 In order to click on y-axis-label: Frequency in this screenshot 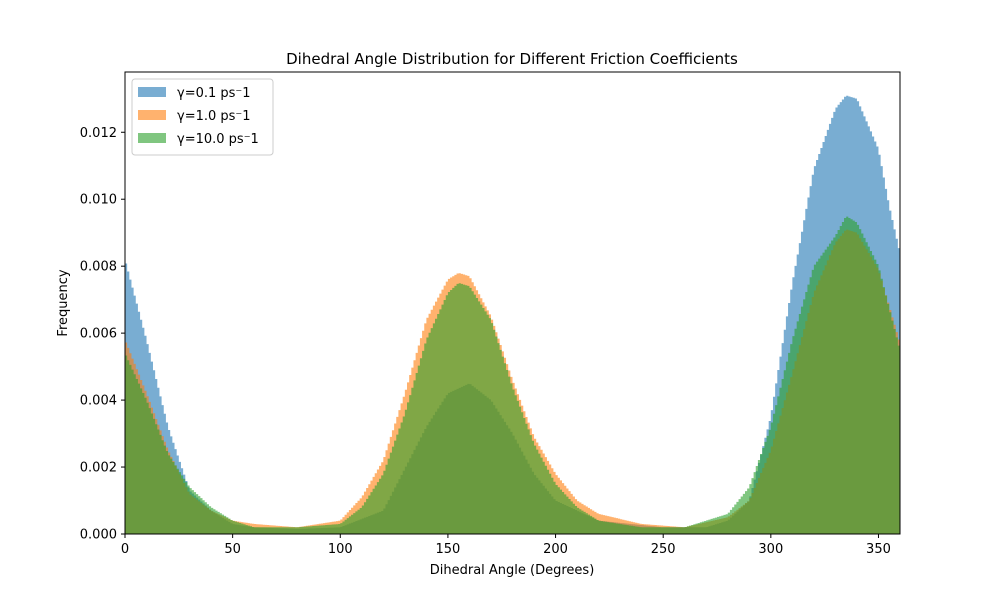, I will do `click(63, 302)`.